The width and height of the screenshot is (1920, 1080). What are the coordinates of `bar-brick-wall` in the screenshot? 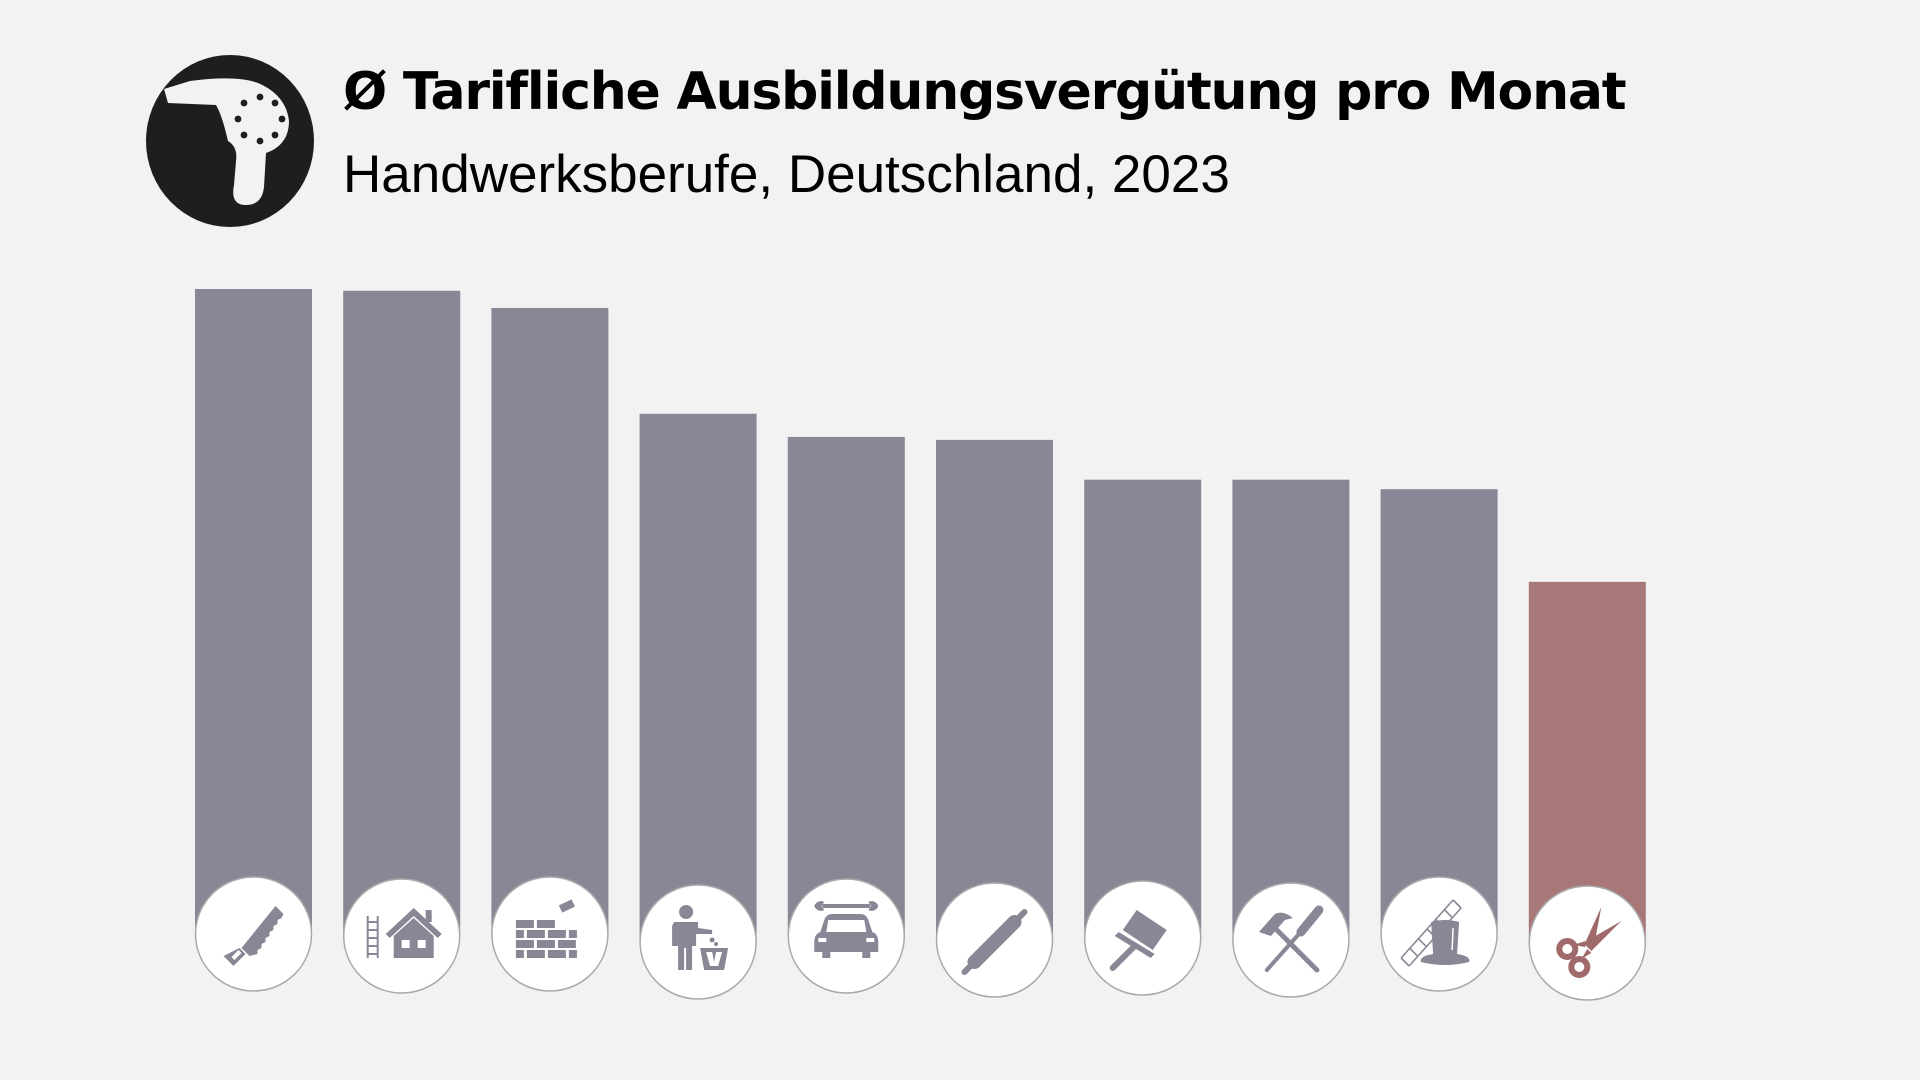 It's located at (550, 621).